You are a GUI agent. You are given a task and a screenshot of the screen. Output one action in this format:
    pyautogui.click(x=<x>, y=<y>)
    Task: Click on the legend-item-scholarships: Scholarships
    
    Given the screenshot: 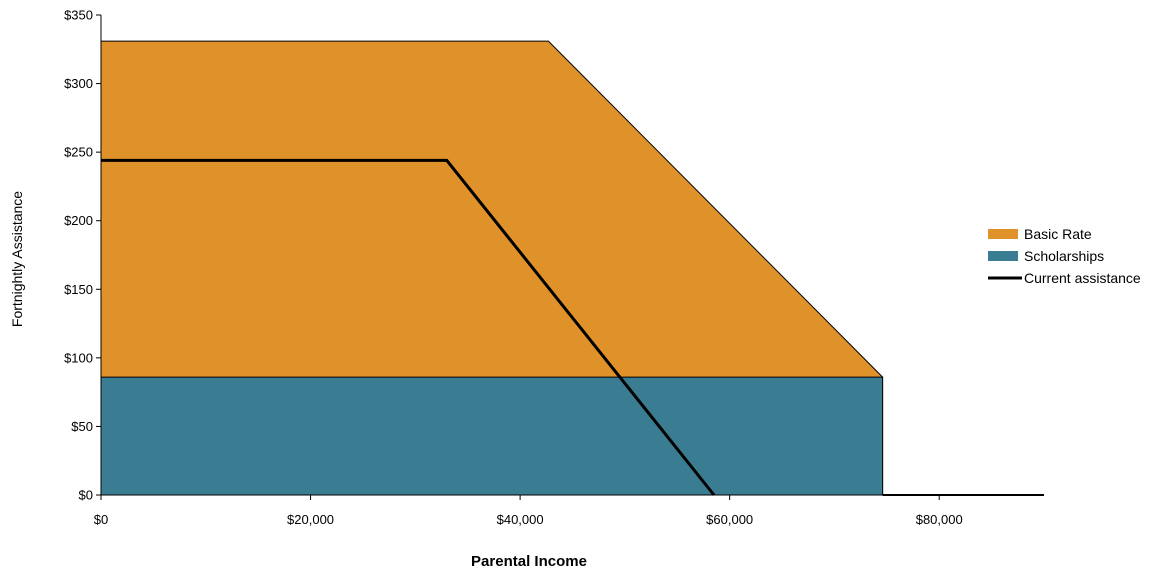 What is the action you would take?
    pyautogui.click(x=1046, y=256)
    